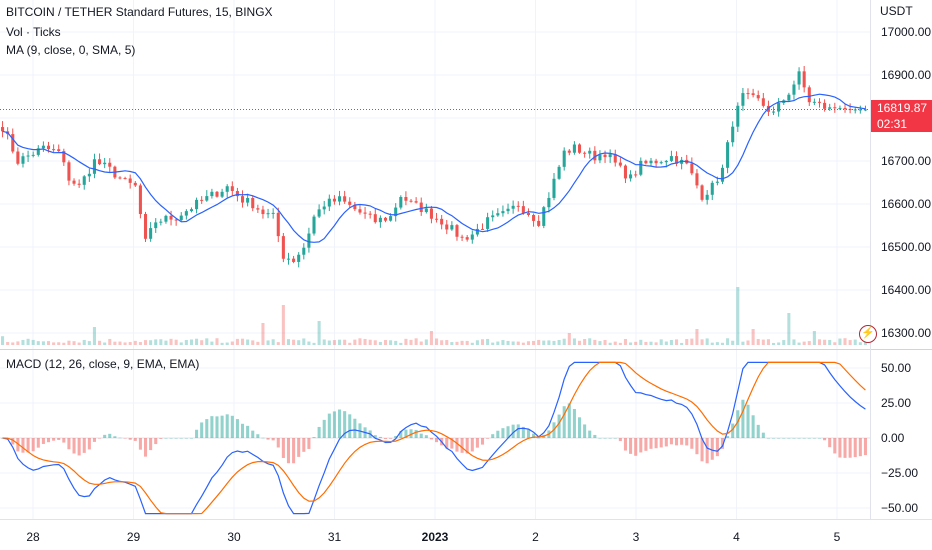  What do you see at coordinates (433, 537) in the screenshot?
I see `time-axis: 28 29 30 31 2023 2 3 4 5` at bounding box center [433, 537].